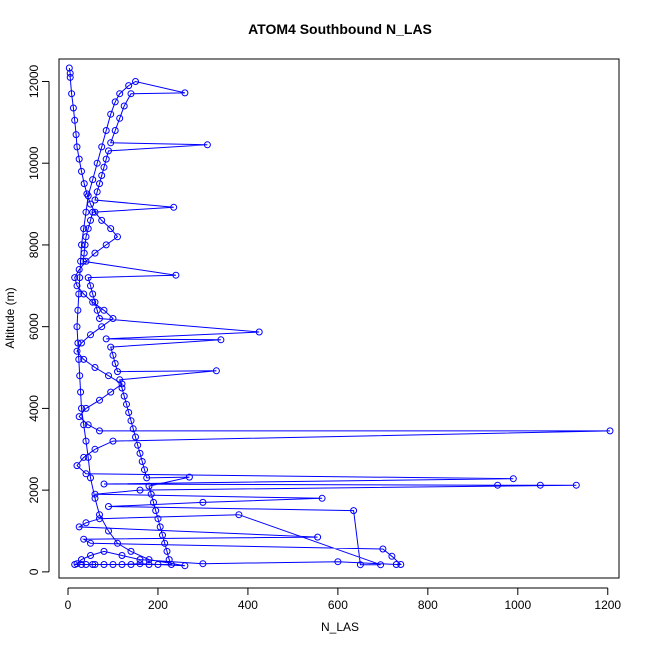 The width and height of the screenshot is (650, 650). I want to click on x-axis: 0 200 400 600 800 1000 1200, so click(343, 599).